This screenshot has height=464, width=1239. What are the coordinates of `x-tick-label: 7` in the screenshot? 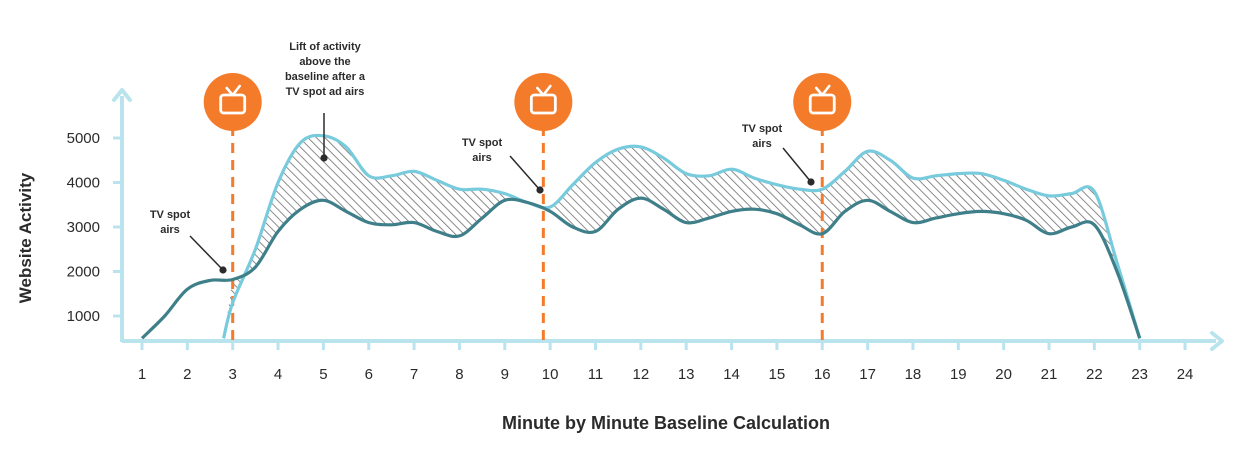 It's located at (414, 374).